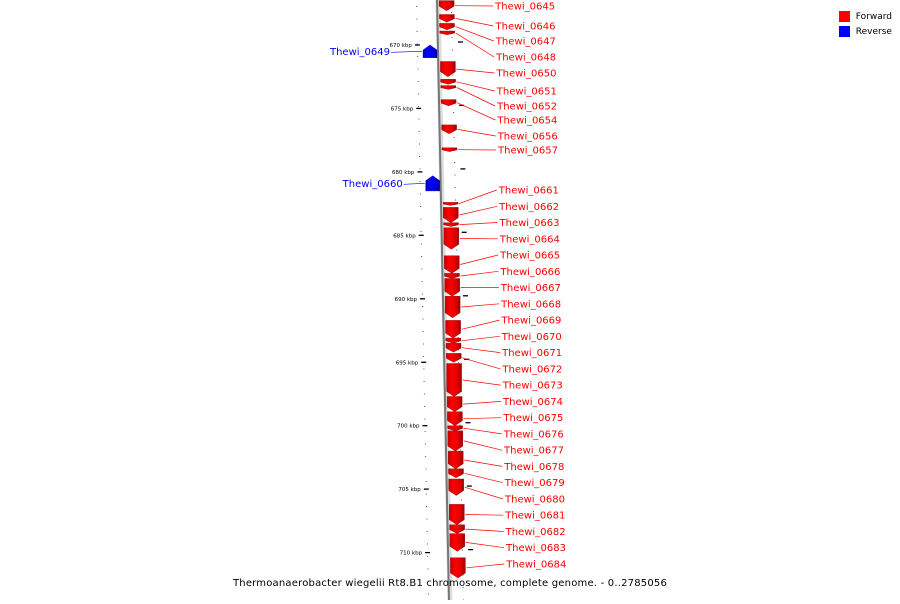 The image size is (900, 604). Describe the element at coordinates (532, 386) in the screenshot. I see `gene-label: Thewi_0673` at that location.